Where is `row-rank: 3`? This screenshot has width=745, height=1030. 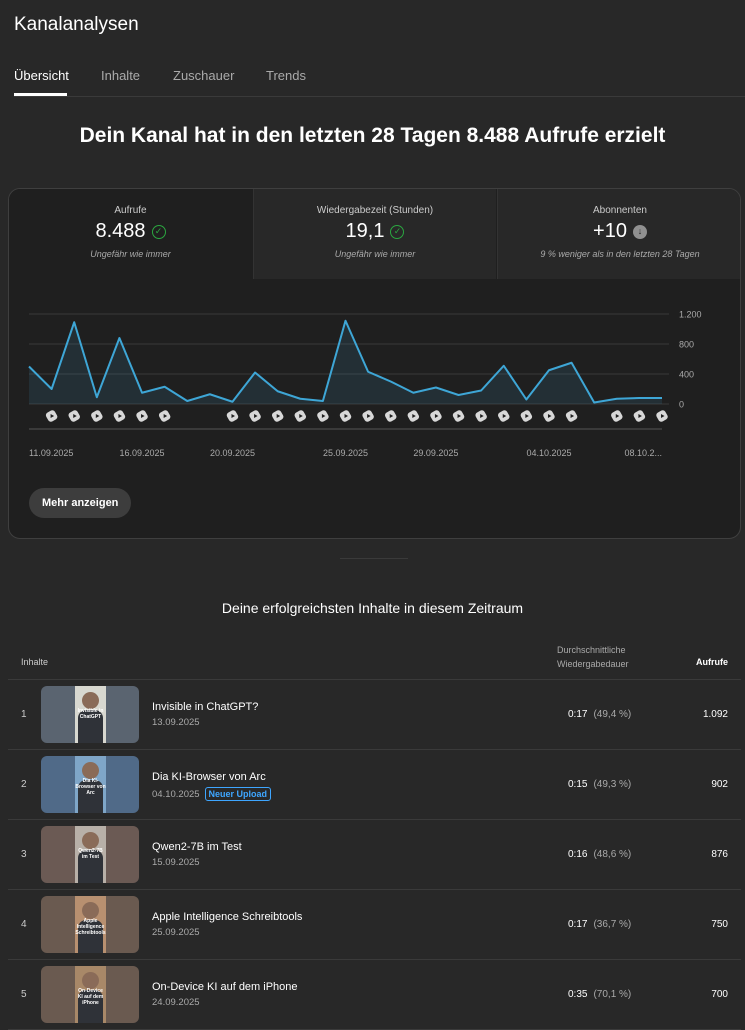
row-rank: 3 is located at coordinates (24, 854).